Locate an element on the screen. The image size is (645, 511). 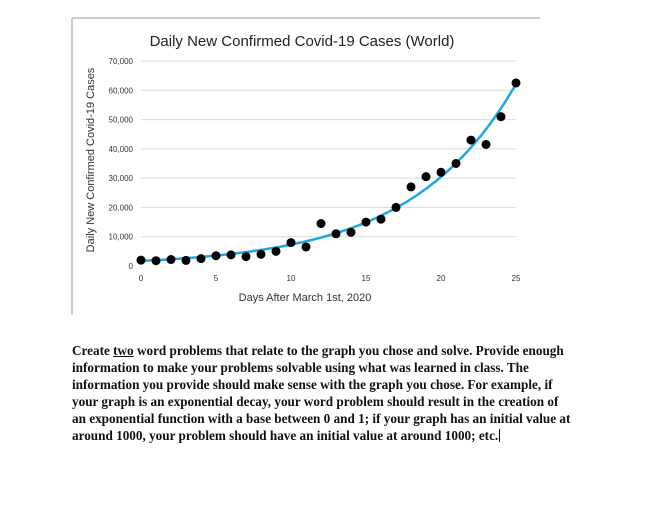
y-tick-label: 10,000 is located at coordinates (121, 237).